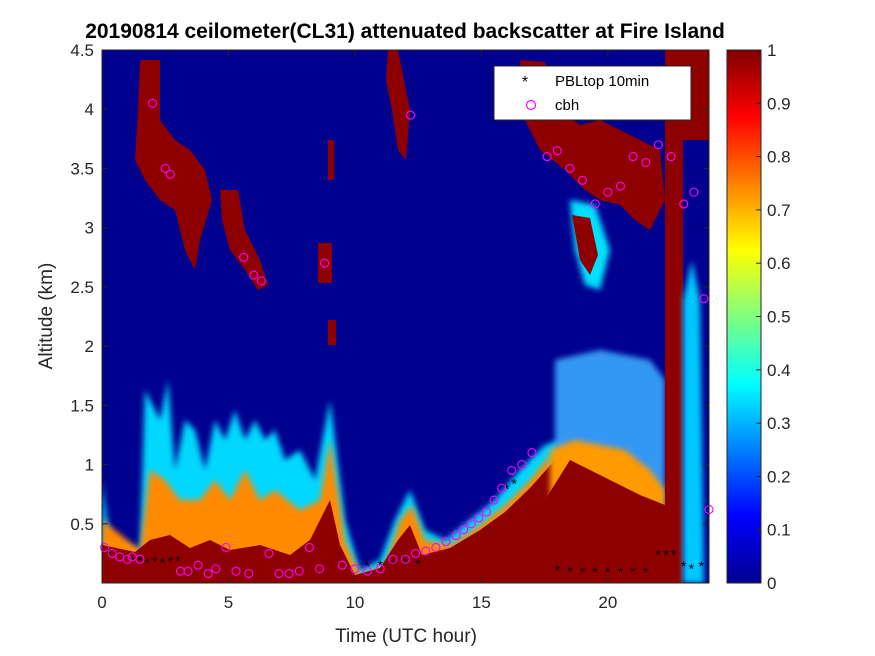 This screenshot has height=656, width=875. I want to click on cloud-fragment-12h, so click(398, 105).